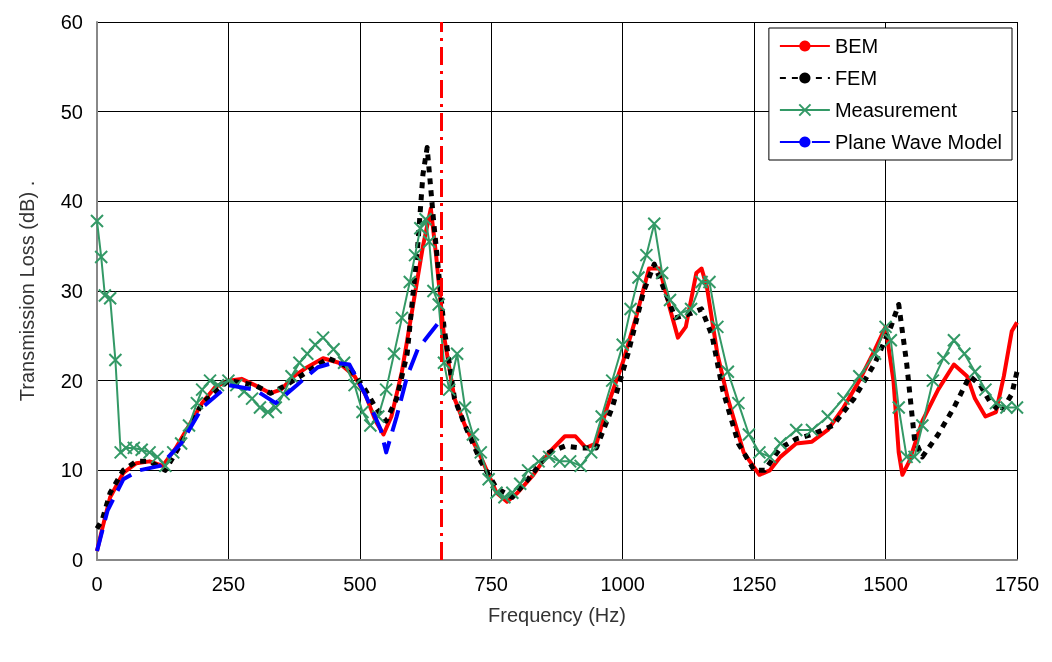 This screenshot has height=662, width=1052. What do you see at coordinates (360, 584) in the screenshot?
I see `x-tick-label: 500` at bounding box center [360, 584].